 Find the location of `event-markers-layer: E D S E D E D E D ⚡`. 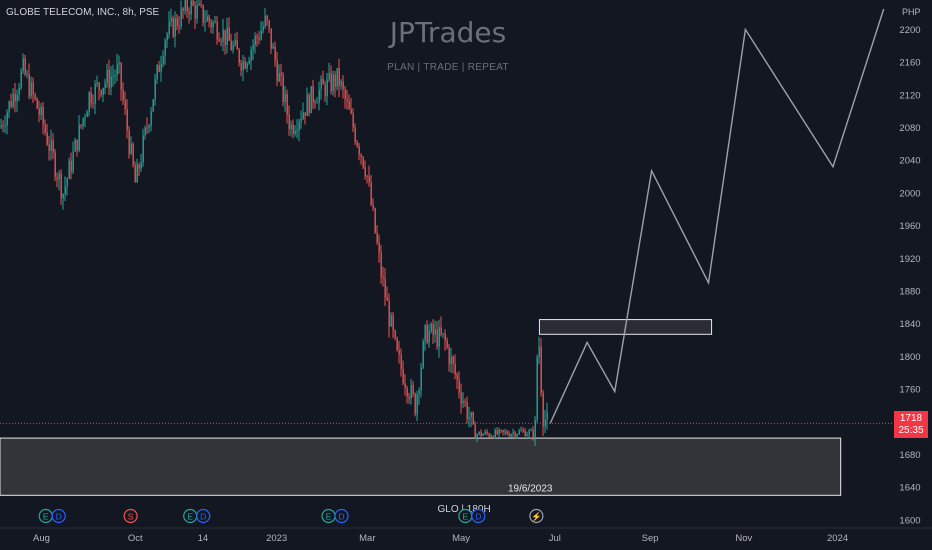

event-markers-layer: E D S E D E D E D ⚡ is located at coordinates (291, 516).